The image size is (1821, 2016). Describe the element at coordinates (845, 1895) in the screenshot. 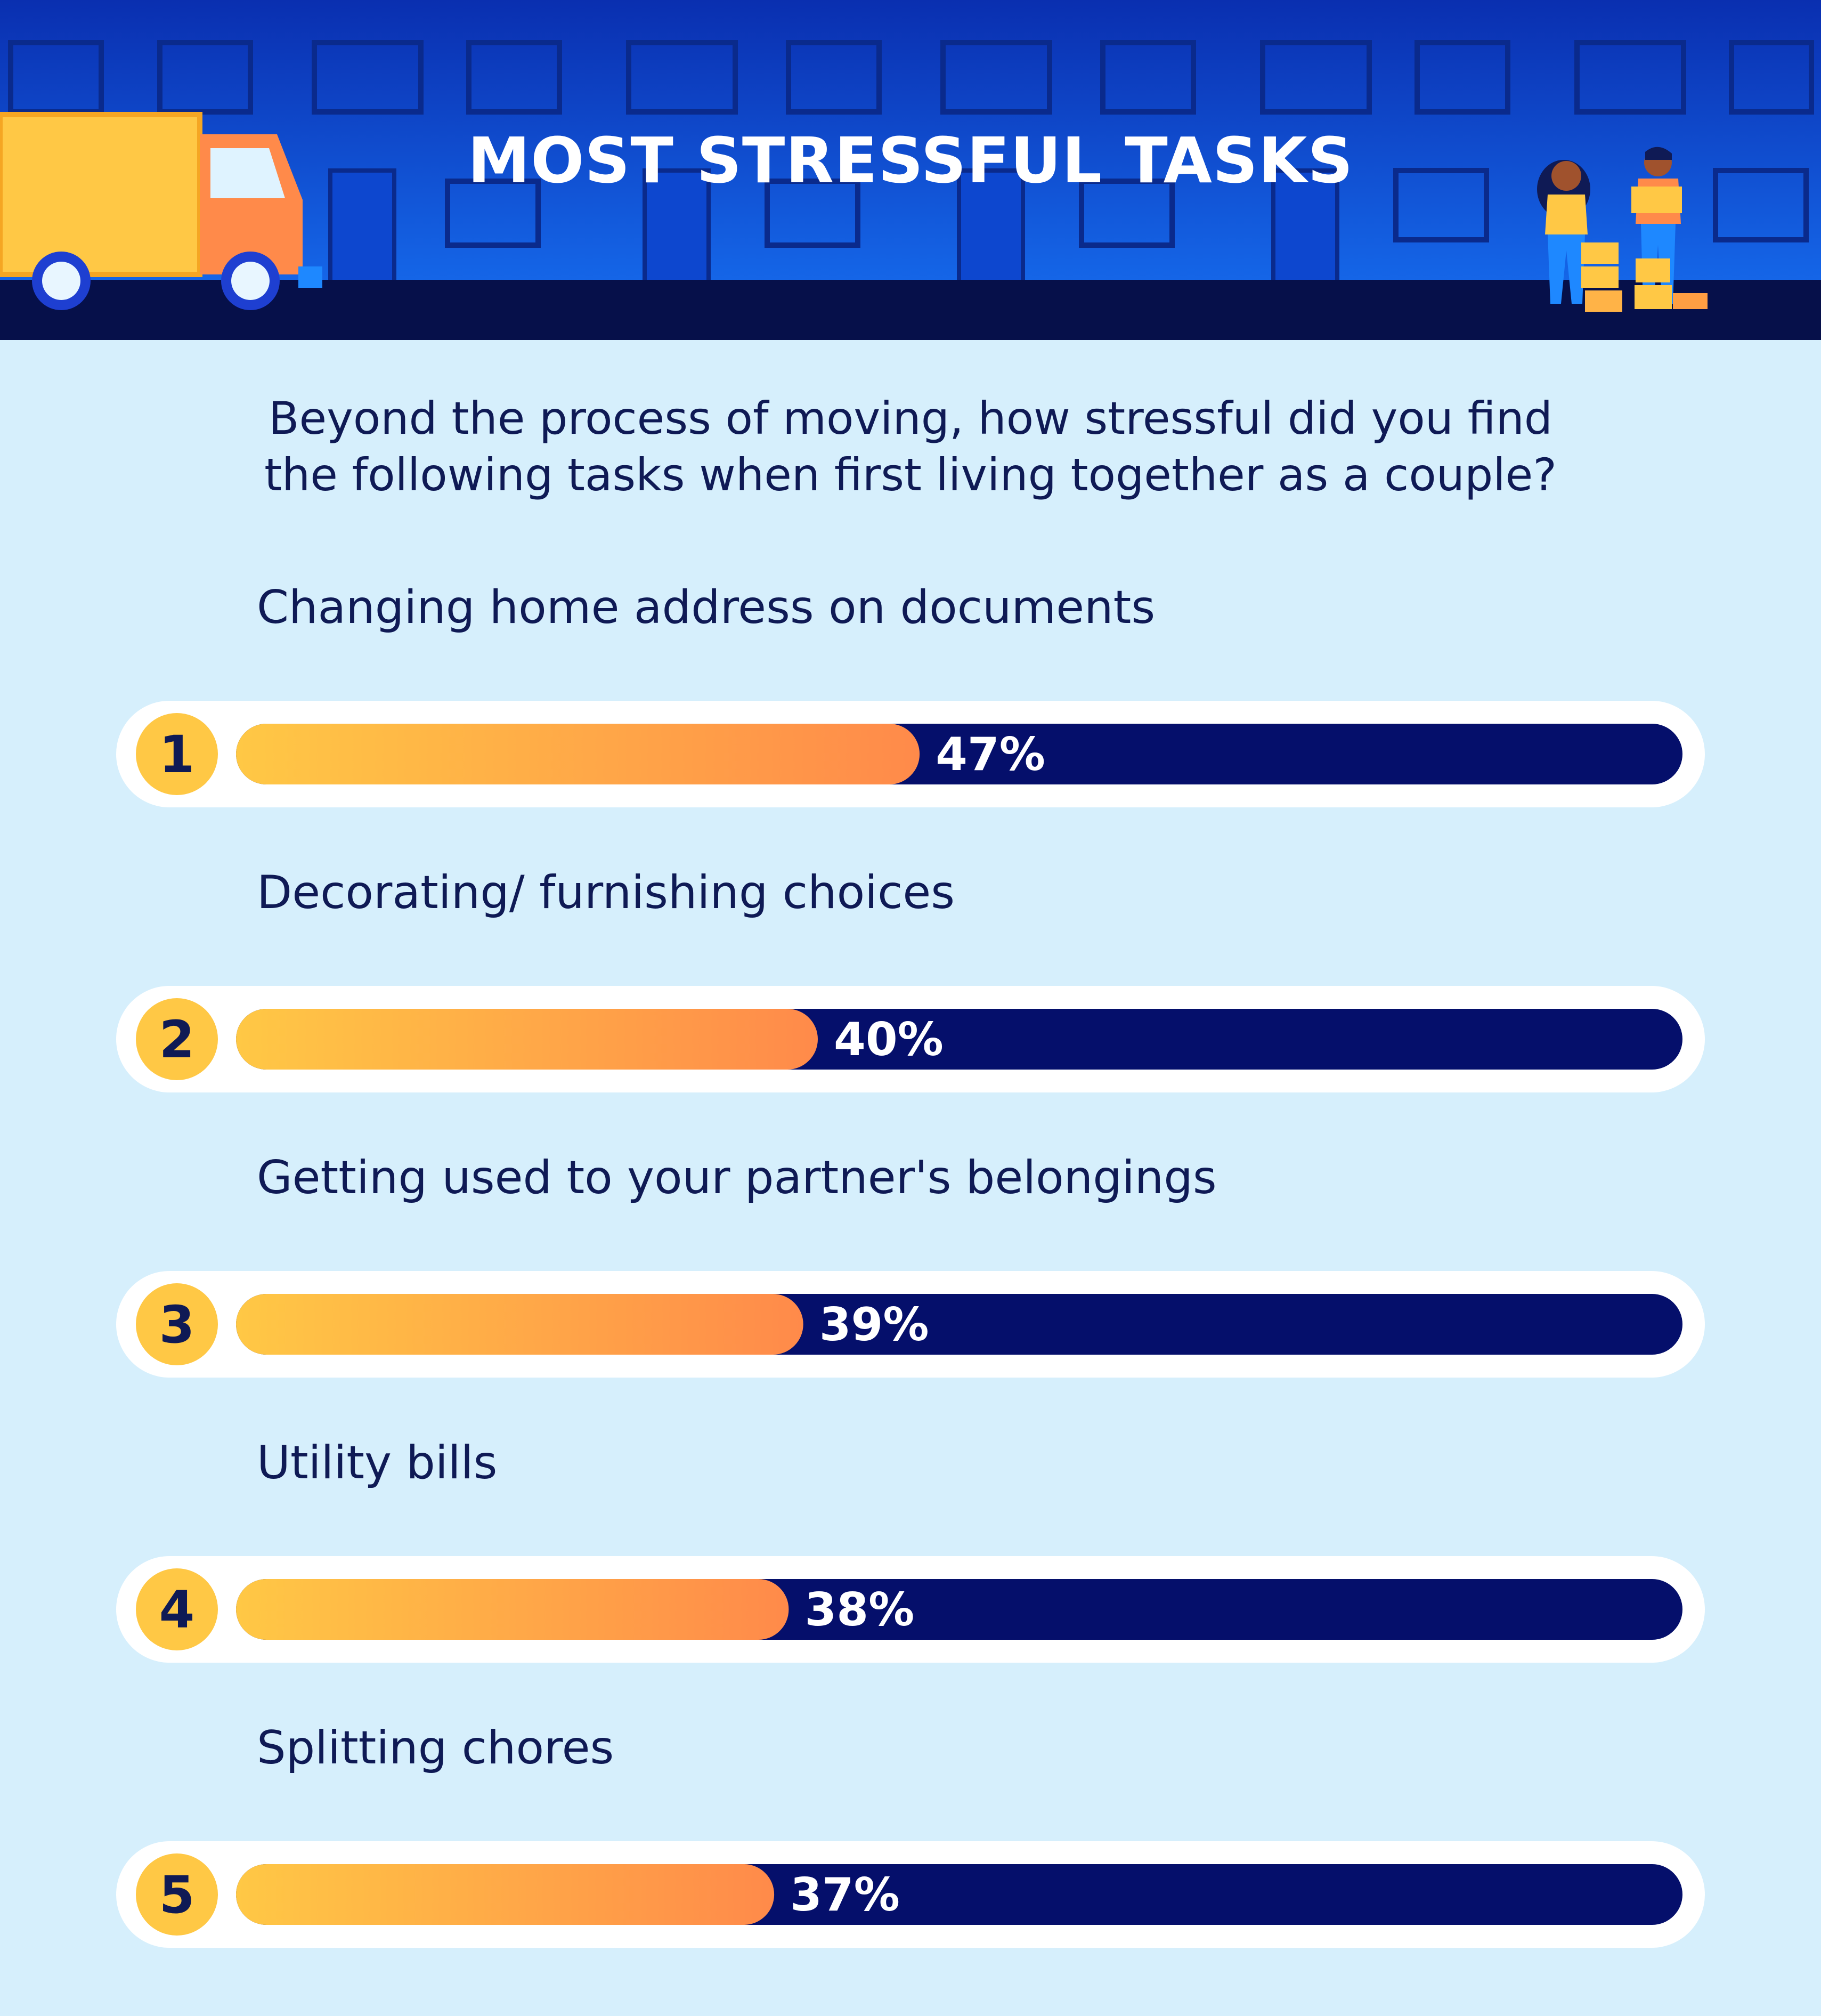

I see `value-label: 37%` at that location.